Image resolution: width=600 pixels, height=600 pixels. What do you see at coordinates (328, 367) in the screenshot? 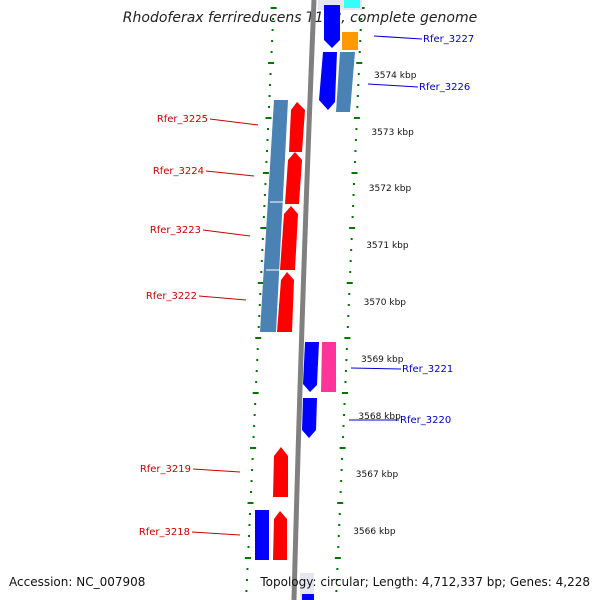
I see `gene-rfer-3221-pink` at bounding box center [328, 367].